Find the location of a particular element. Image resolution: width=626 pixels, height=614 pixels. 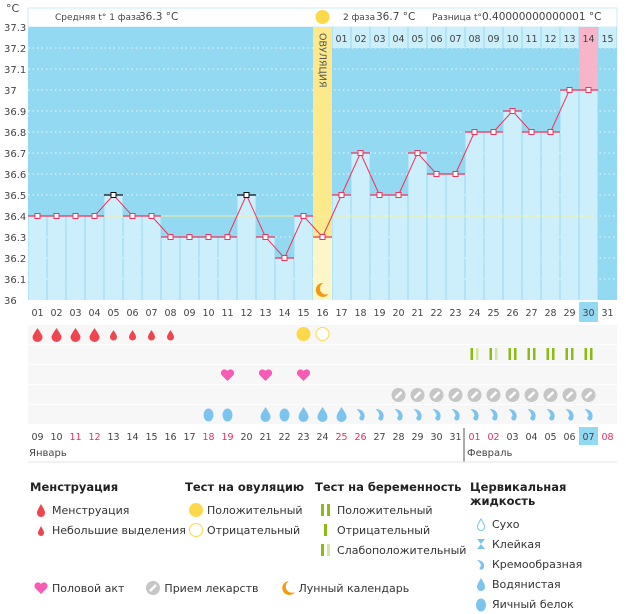

date-label: 17 is located at coordinates (189, 437).